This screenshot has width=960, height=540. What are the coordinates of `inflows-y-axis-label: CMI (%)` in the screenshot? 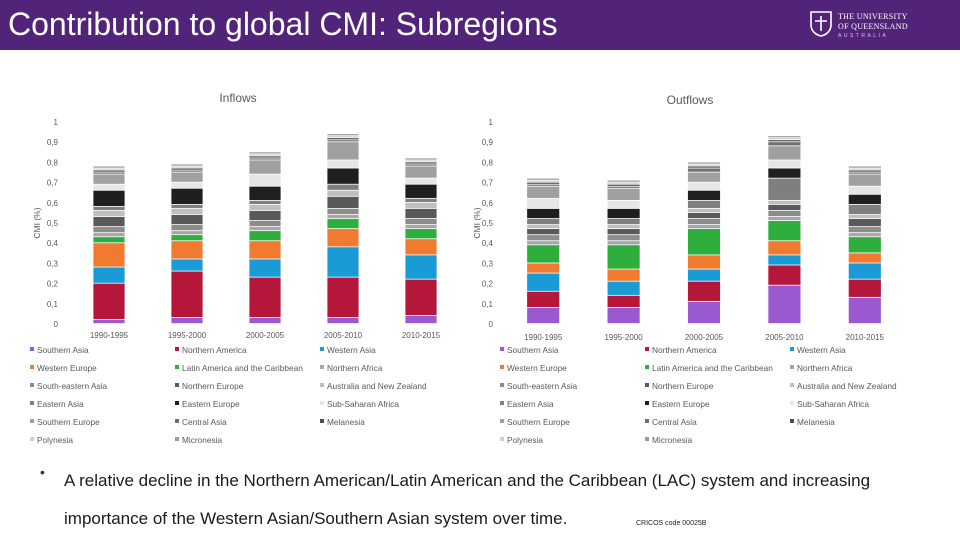 It's located at (37, 222).